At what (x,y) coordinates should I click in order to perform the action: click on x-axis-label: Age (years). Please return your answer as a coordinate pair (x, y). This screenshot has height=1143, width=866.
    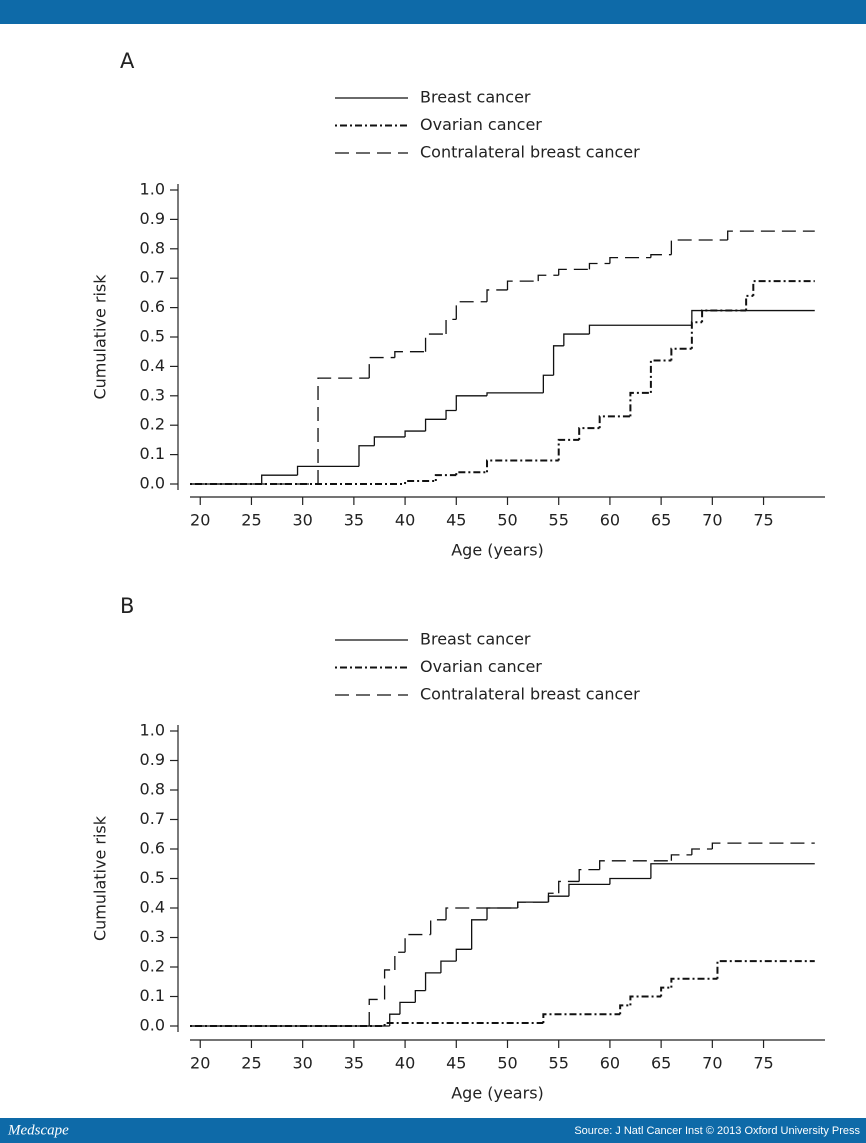
    Looking at the image, I should click on (497, 550).